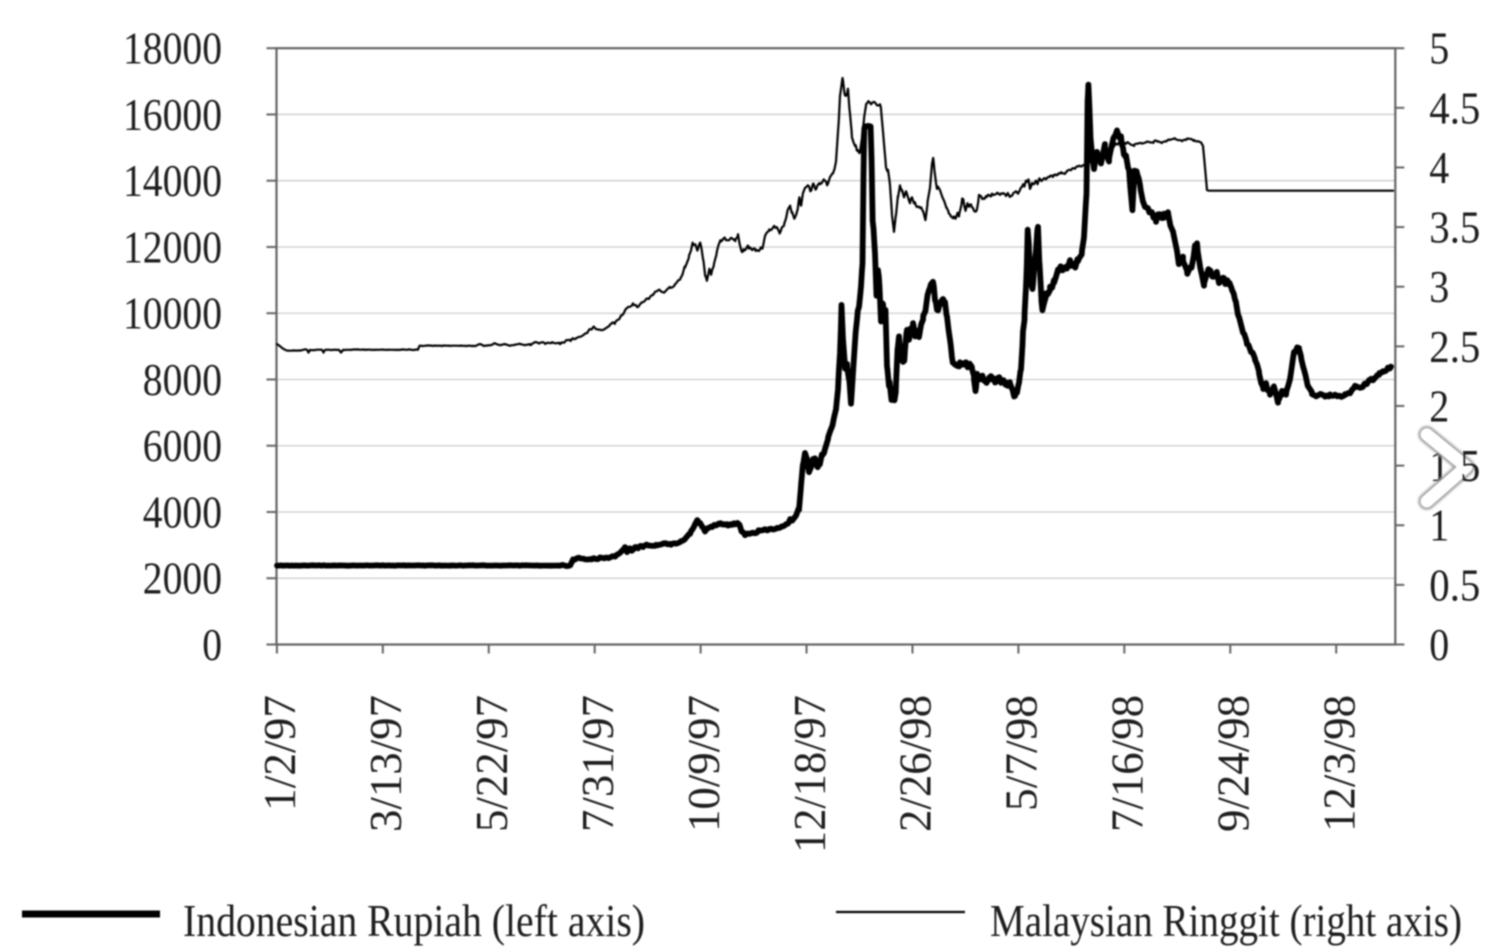 The image size is (1498, 952). Describe the element at coordinates (1454, 227) in the screenshot. I see `svg-text: 3.5` at that location.